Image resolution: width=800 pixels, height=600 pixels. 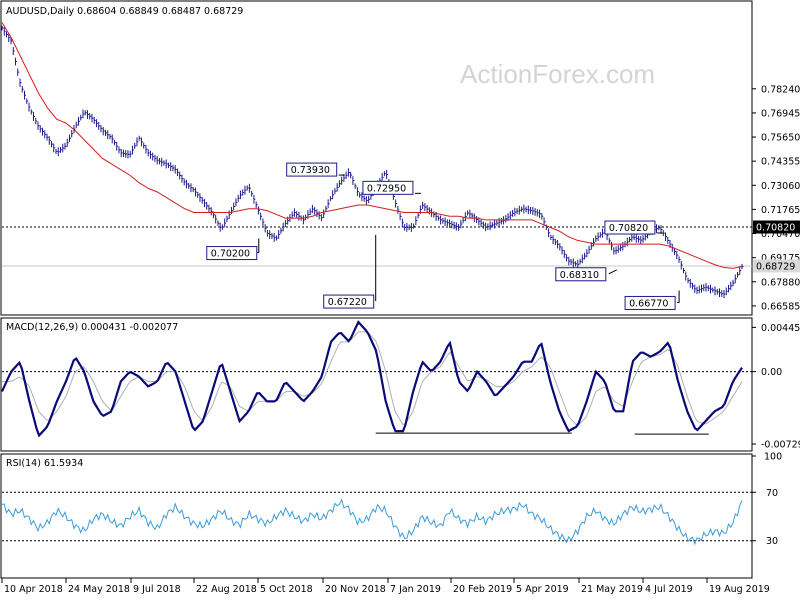 What do you see at coordinates (773, 457) in the screenshot?
I see `rsi-axis-label: 100` at bounding box center [773, 457].